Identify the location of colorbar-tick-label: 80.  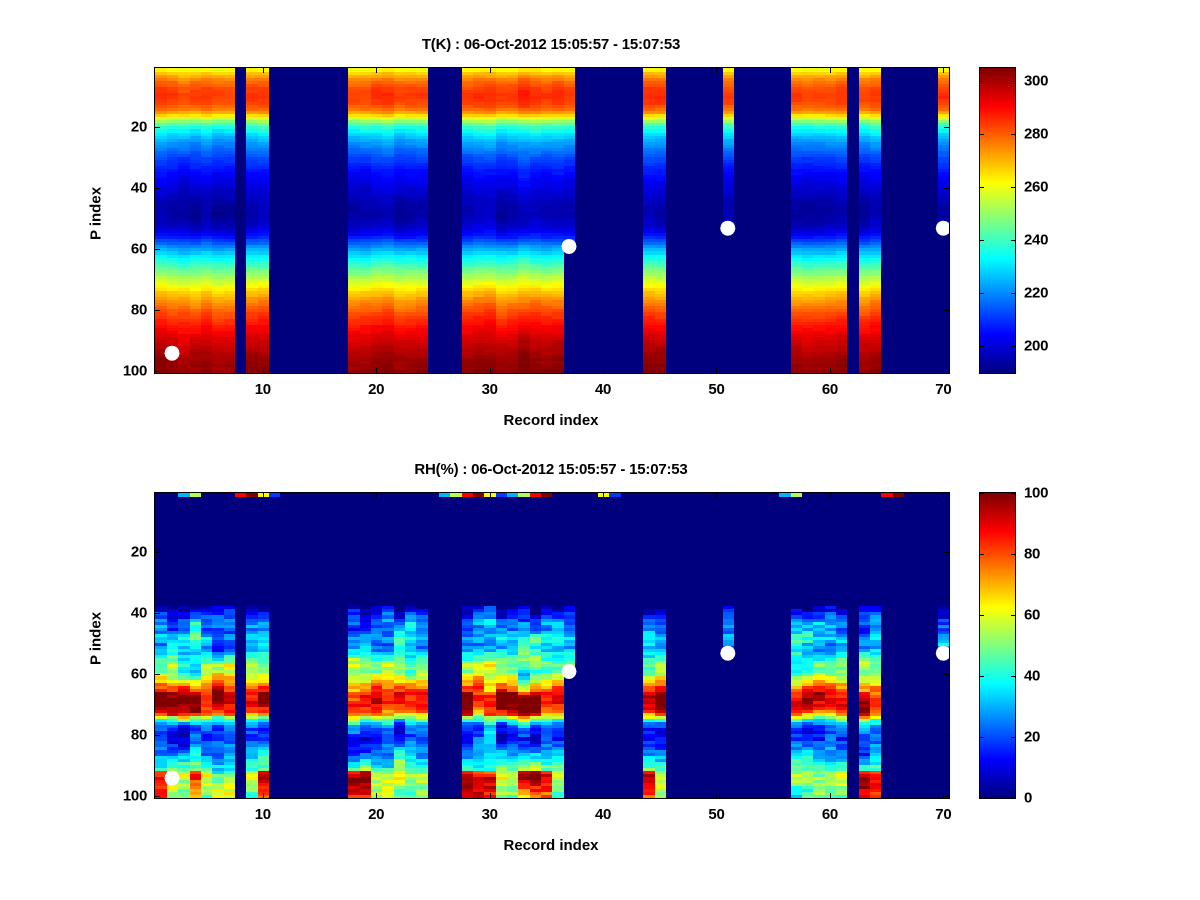
(1032, 554).